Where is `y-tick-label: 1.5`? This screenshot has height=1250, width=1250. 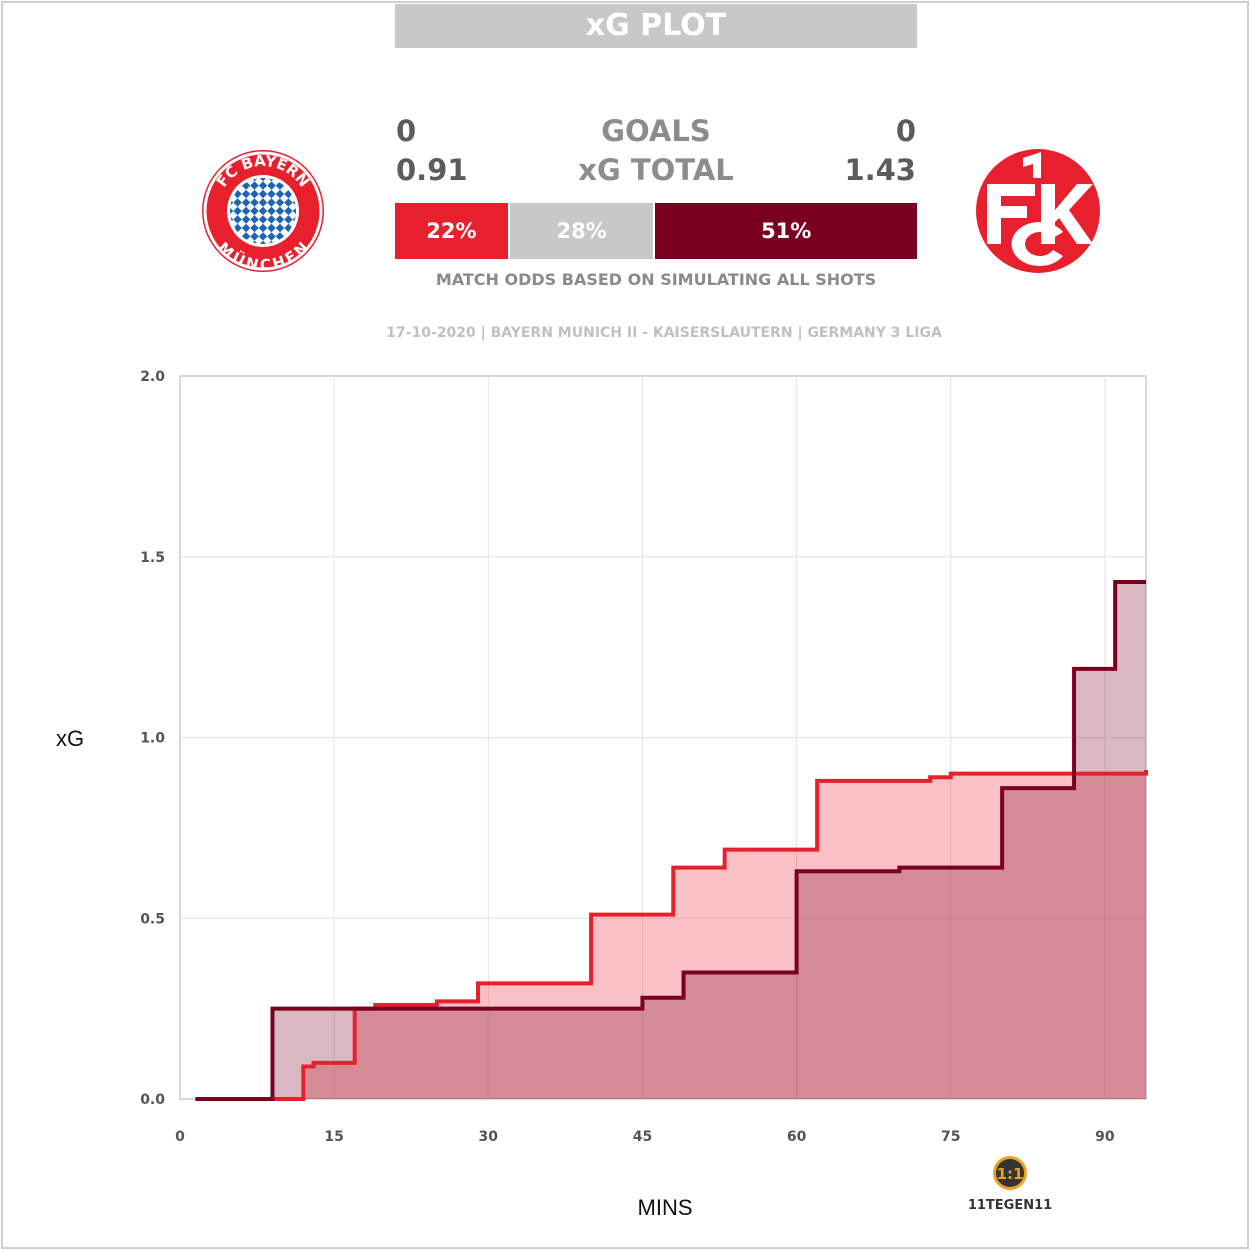
y-tick-label: 1.5 is located at coordinates (152, 558).